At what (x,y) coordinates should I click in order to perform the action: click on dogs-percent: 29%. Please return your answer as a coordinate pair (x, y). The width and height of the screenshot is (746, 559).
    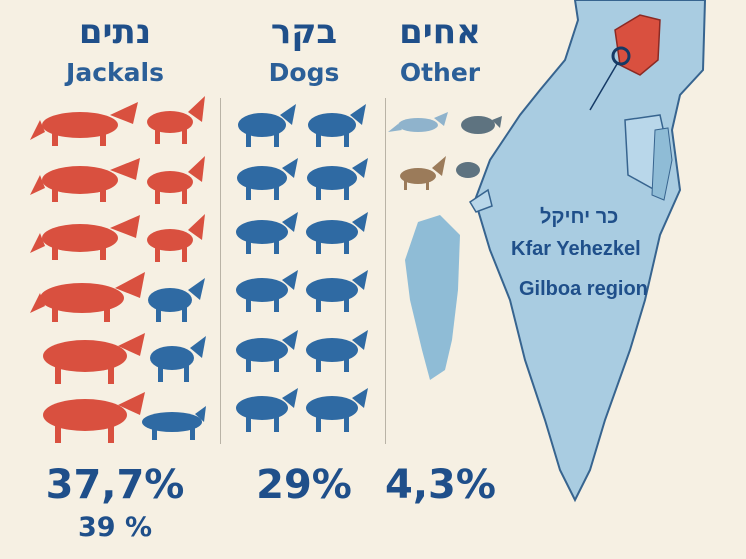
    Looking at the image, I should click on (304, 485).